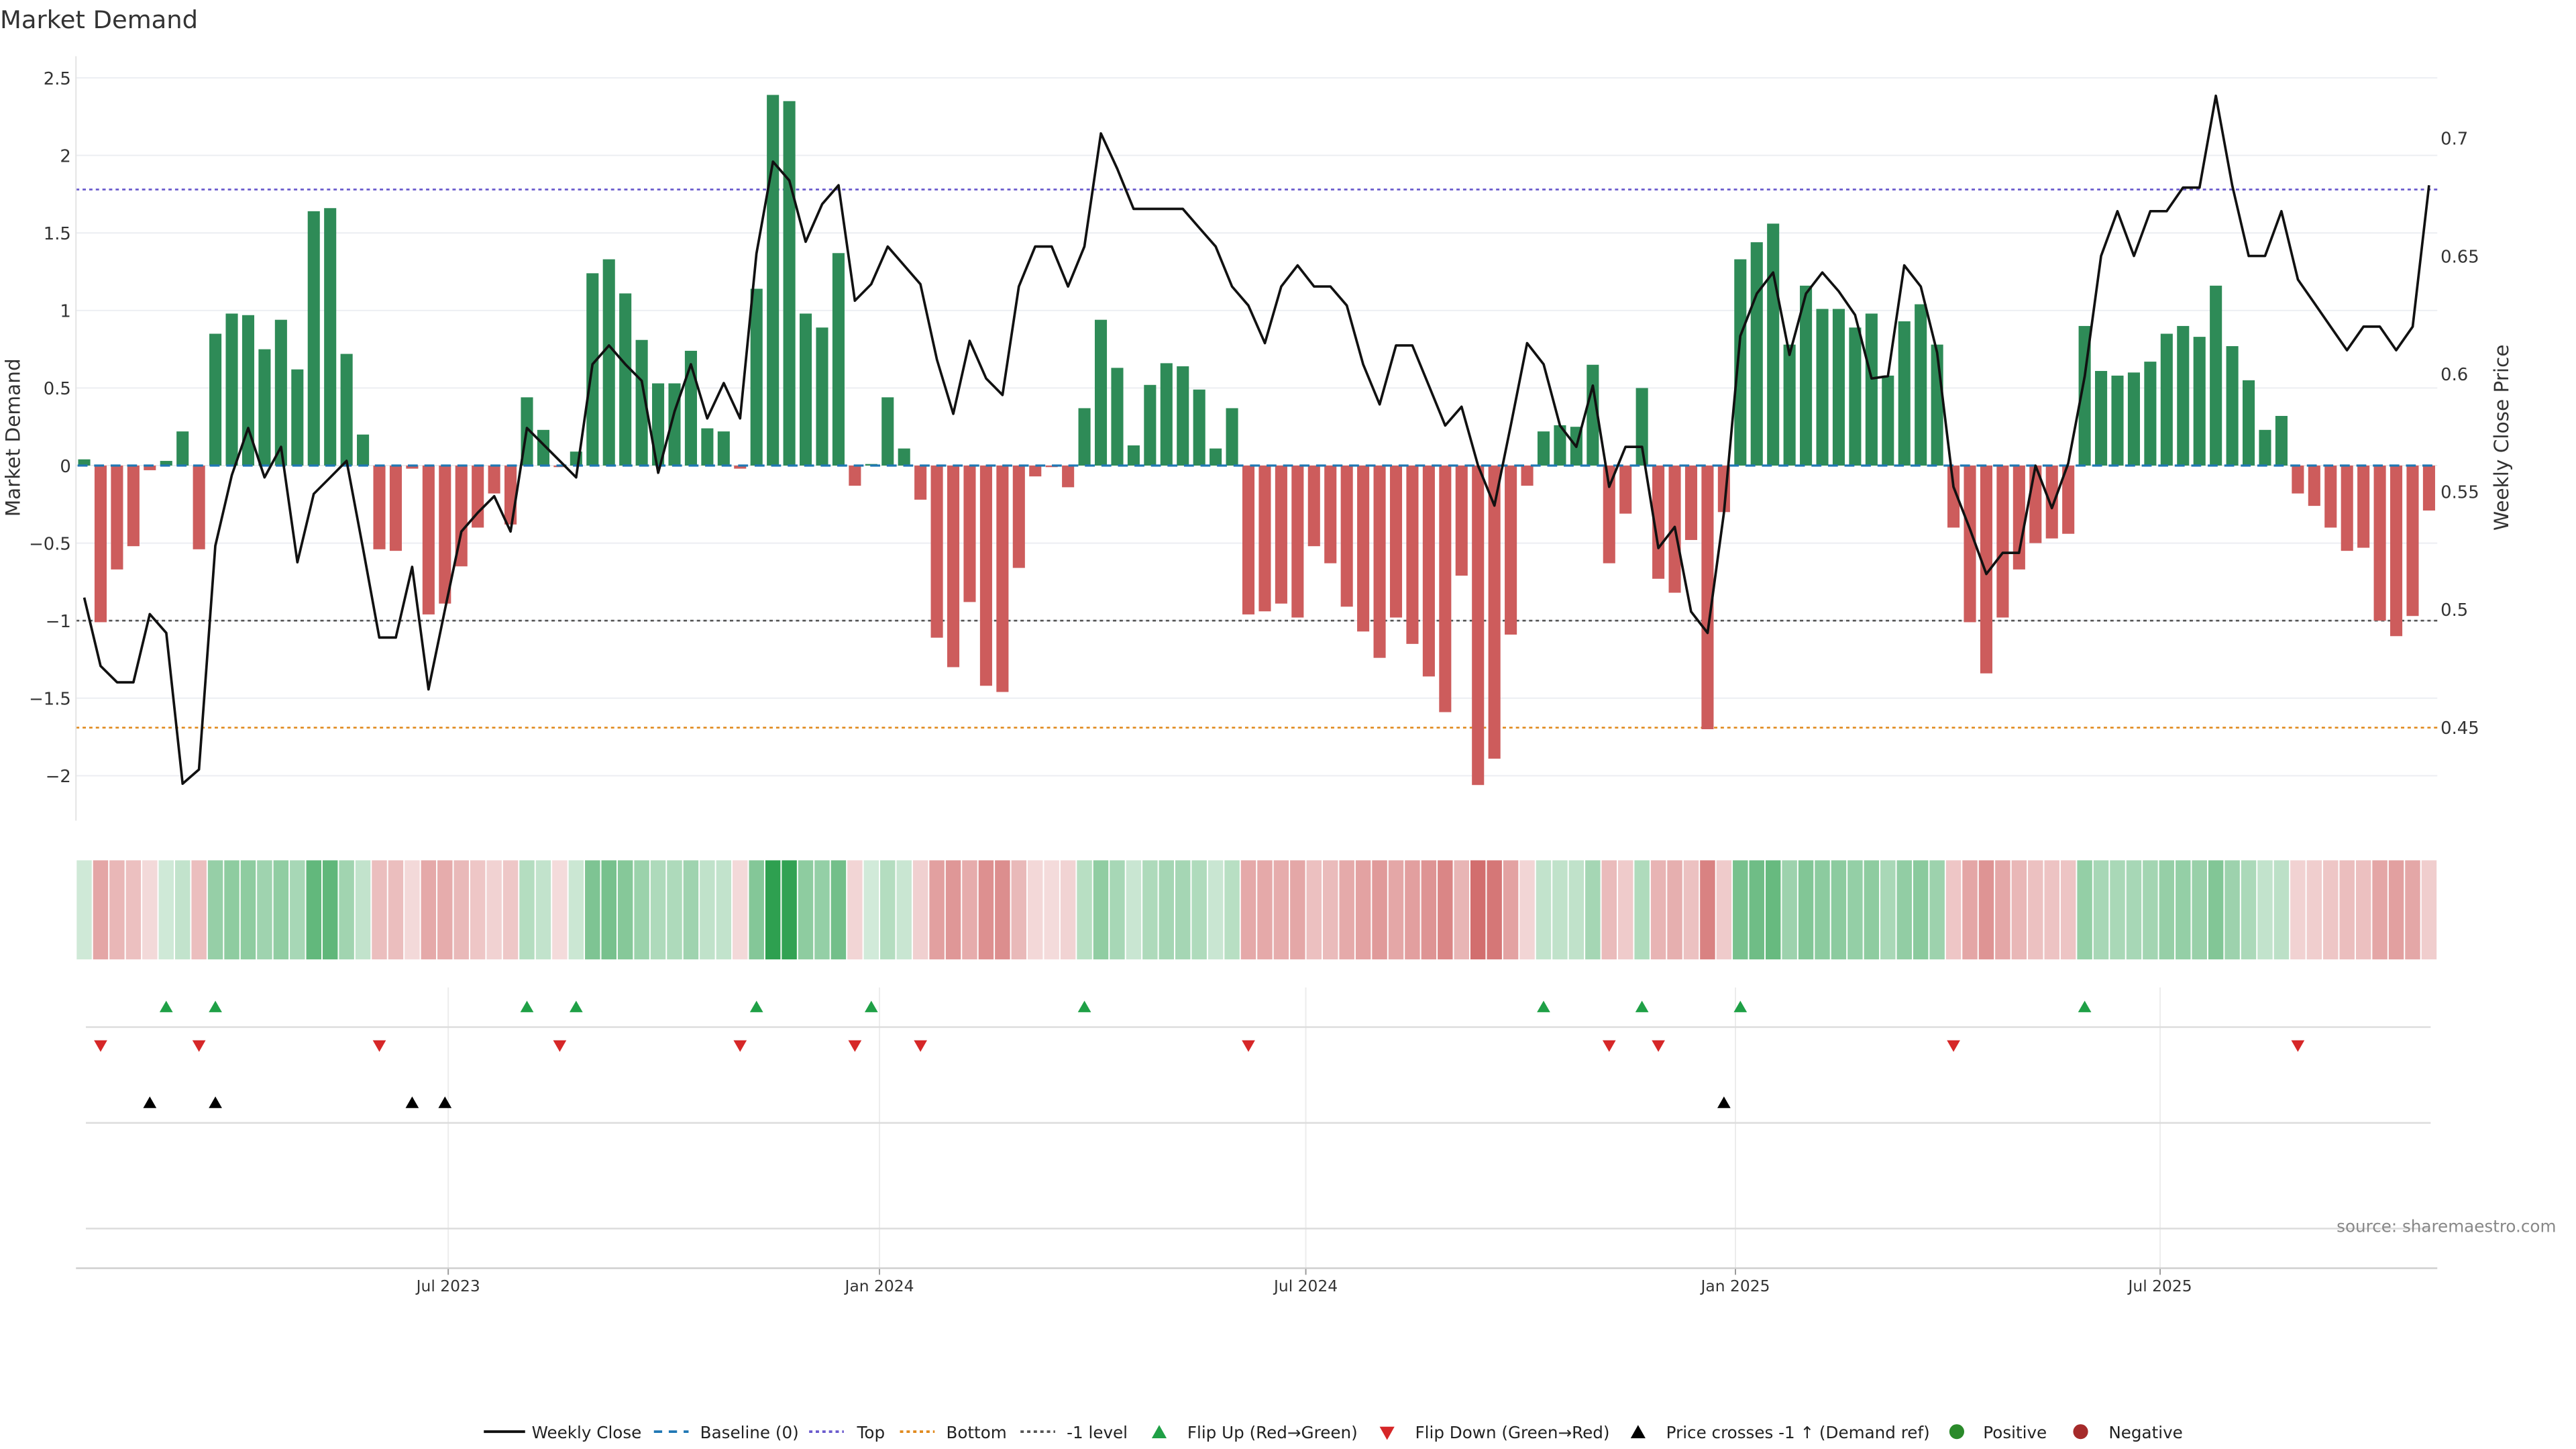 The width and height of the screenshot is (2576, 1449). Describe the element at coordinates (1159, 1431) in the screenshot. I see `triangle-up-icon` at that location.